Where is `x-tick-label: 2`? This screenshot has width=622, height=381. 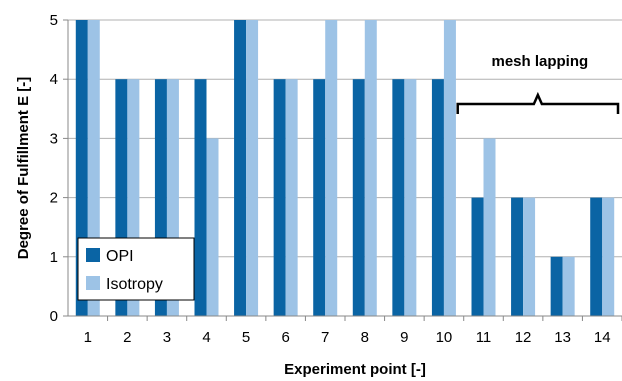
x-tick-label: 2 is located at coordinates (127, 337).